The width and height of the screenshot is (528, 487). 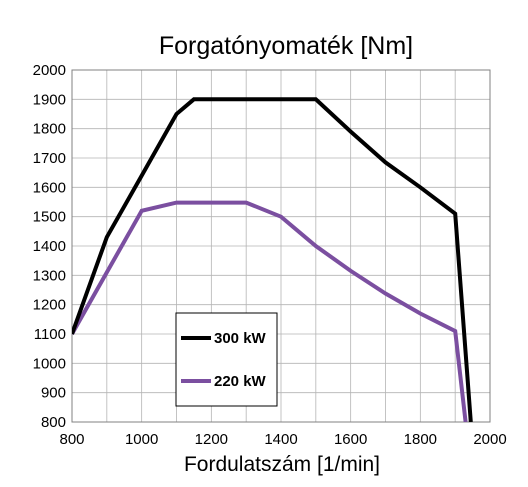 I want to click on y-tick-label-1800: 1800, so click(x=49, y=129).